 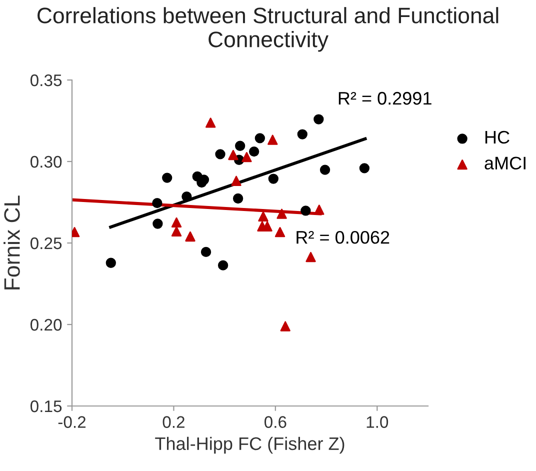 I want to click on legend-label: HC, so click(x=497, y=137).